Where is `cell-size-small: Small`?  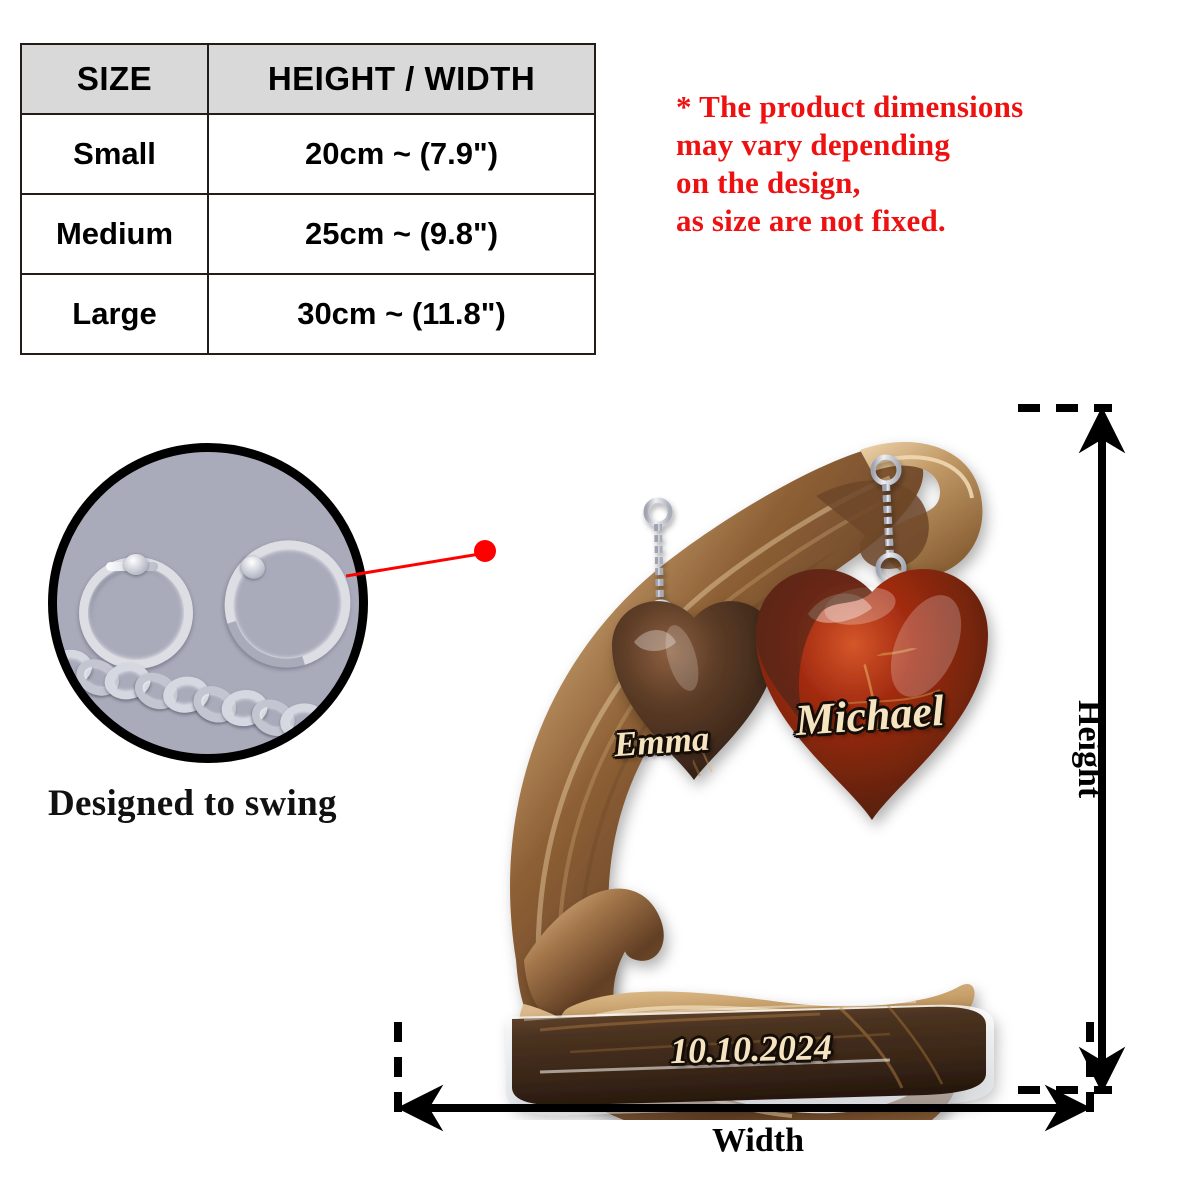
cell-size-small: Small is located at coordinates (114, 154).